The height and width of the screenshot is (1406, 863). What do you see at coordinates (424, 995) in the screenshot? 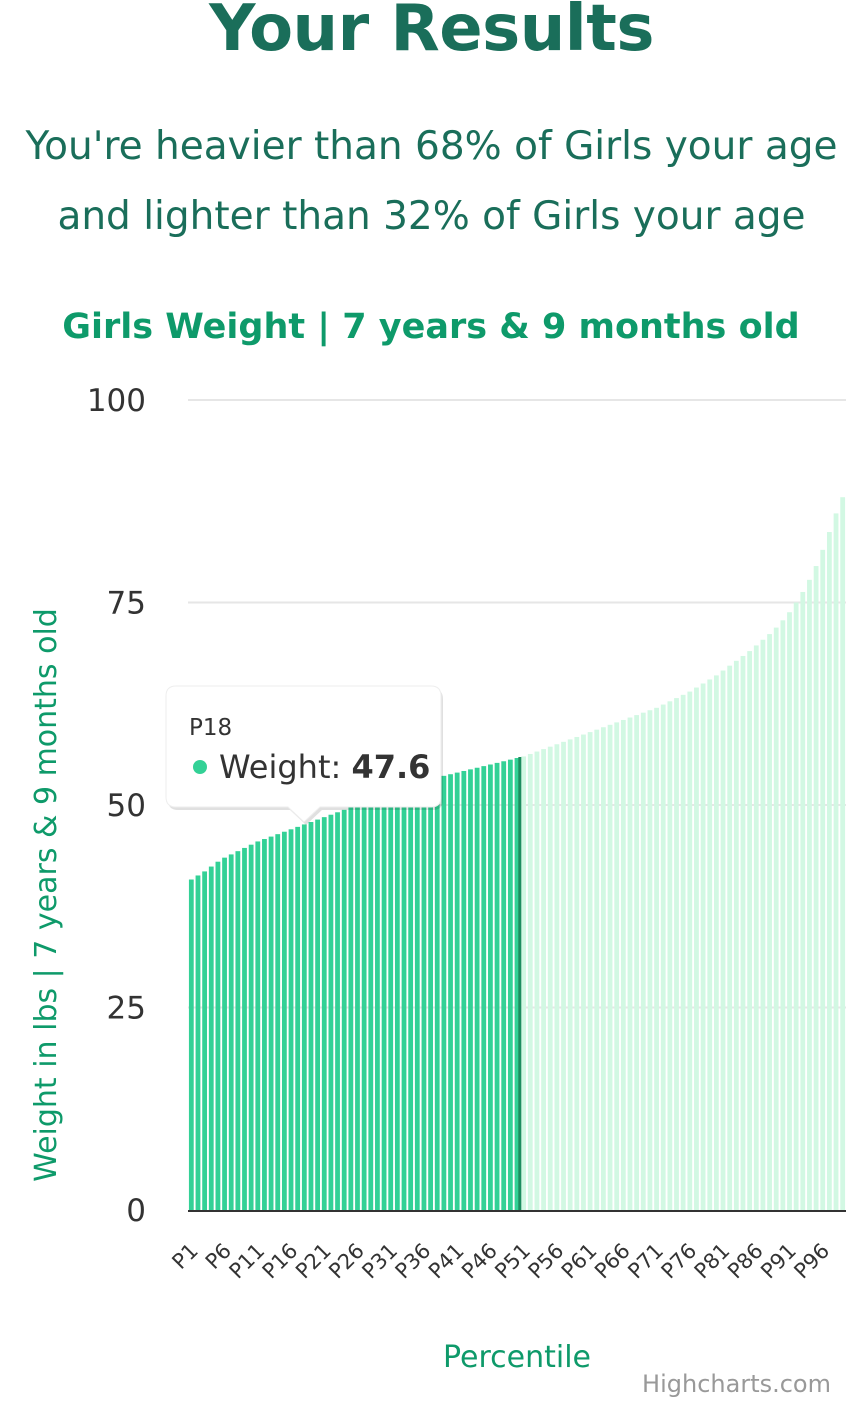
I see `bar-p36` at bounding box center [424, 995].